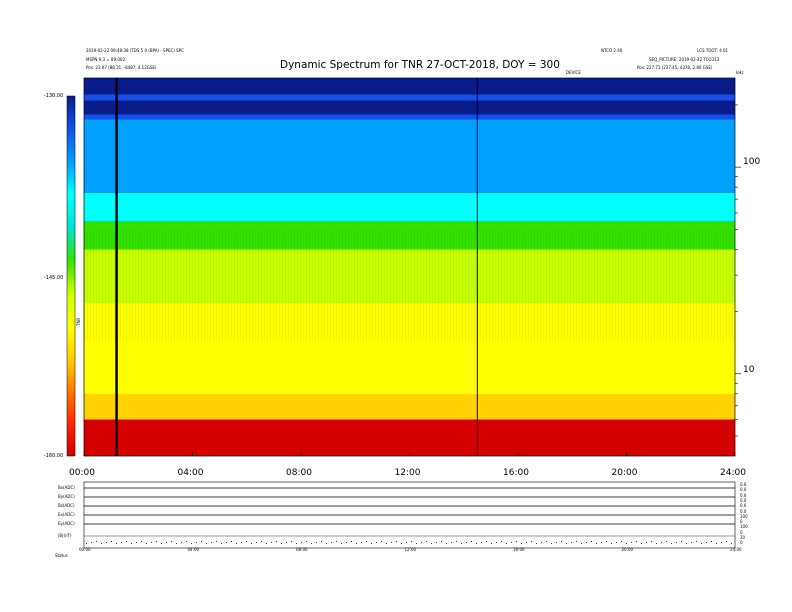 The image size is (792, 612). What do you see at coordinates (573, 72) in the screenshot?
I see `header-mid-label: DEVICE` at bounding box center [573, 72].